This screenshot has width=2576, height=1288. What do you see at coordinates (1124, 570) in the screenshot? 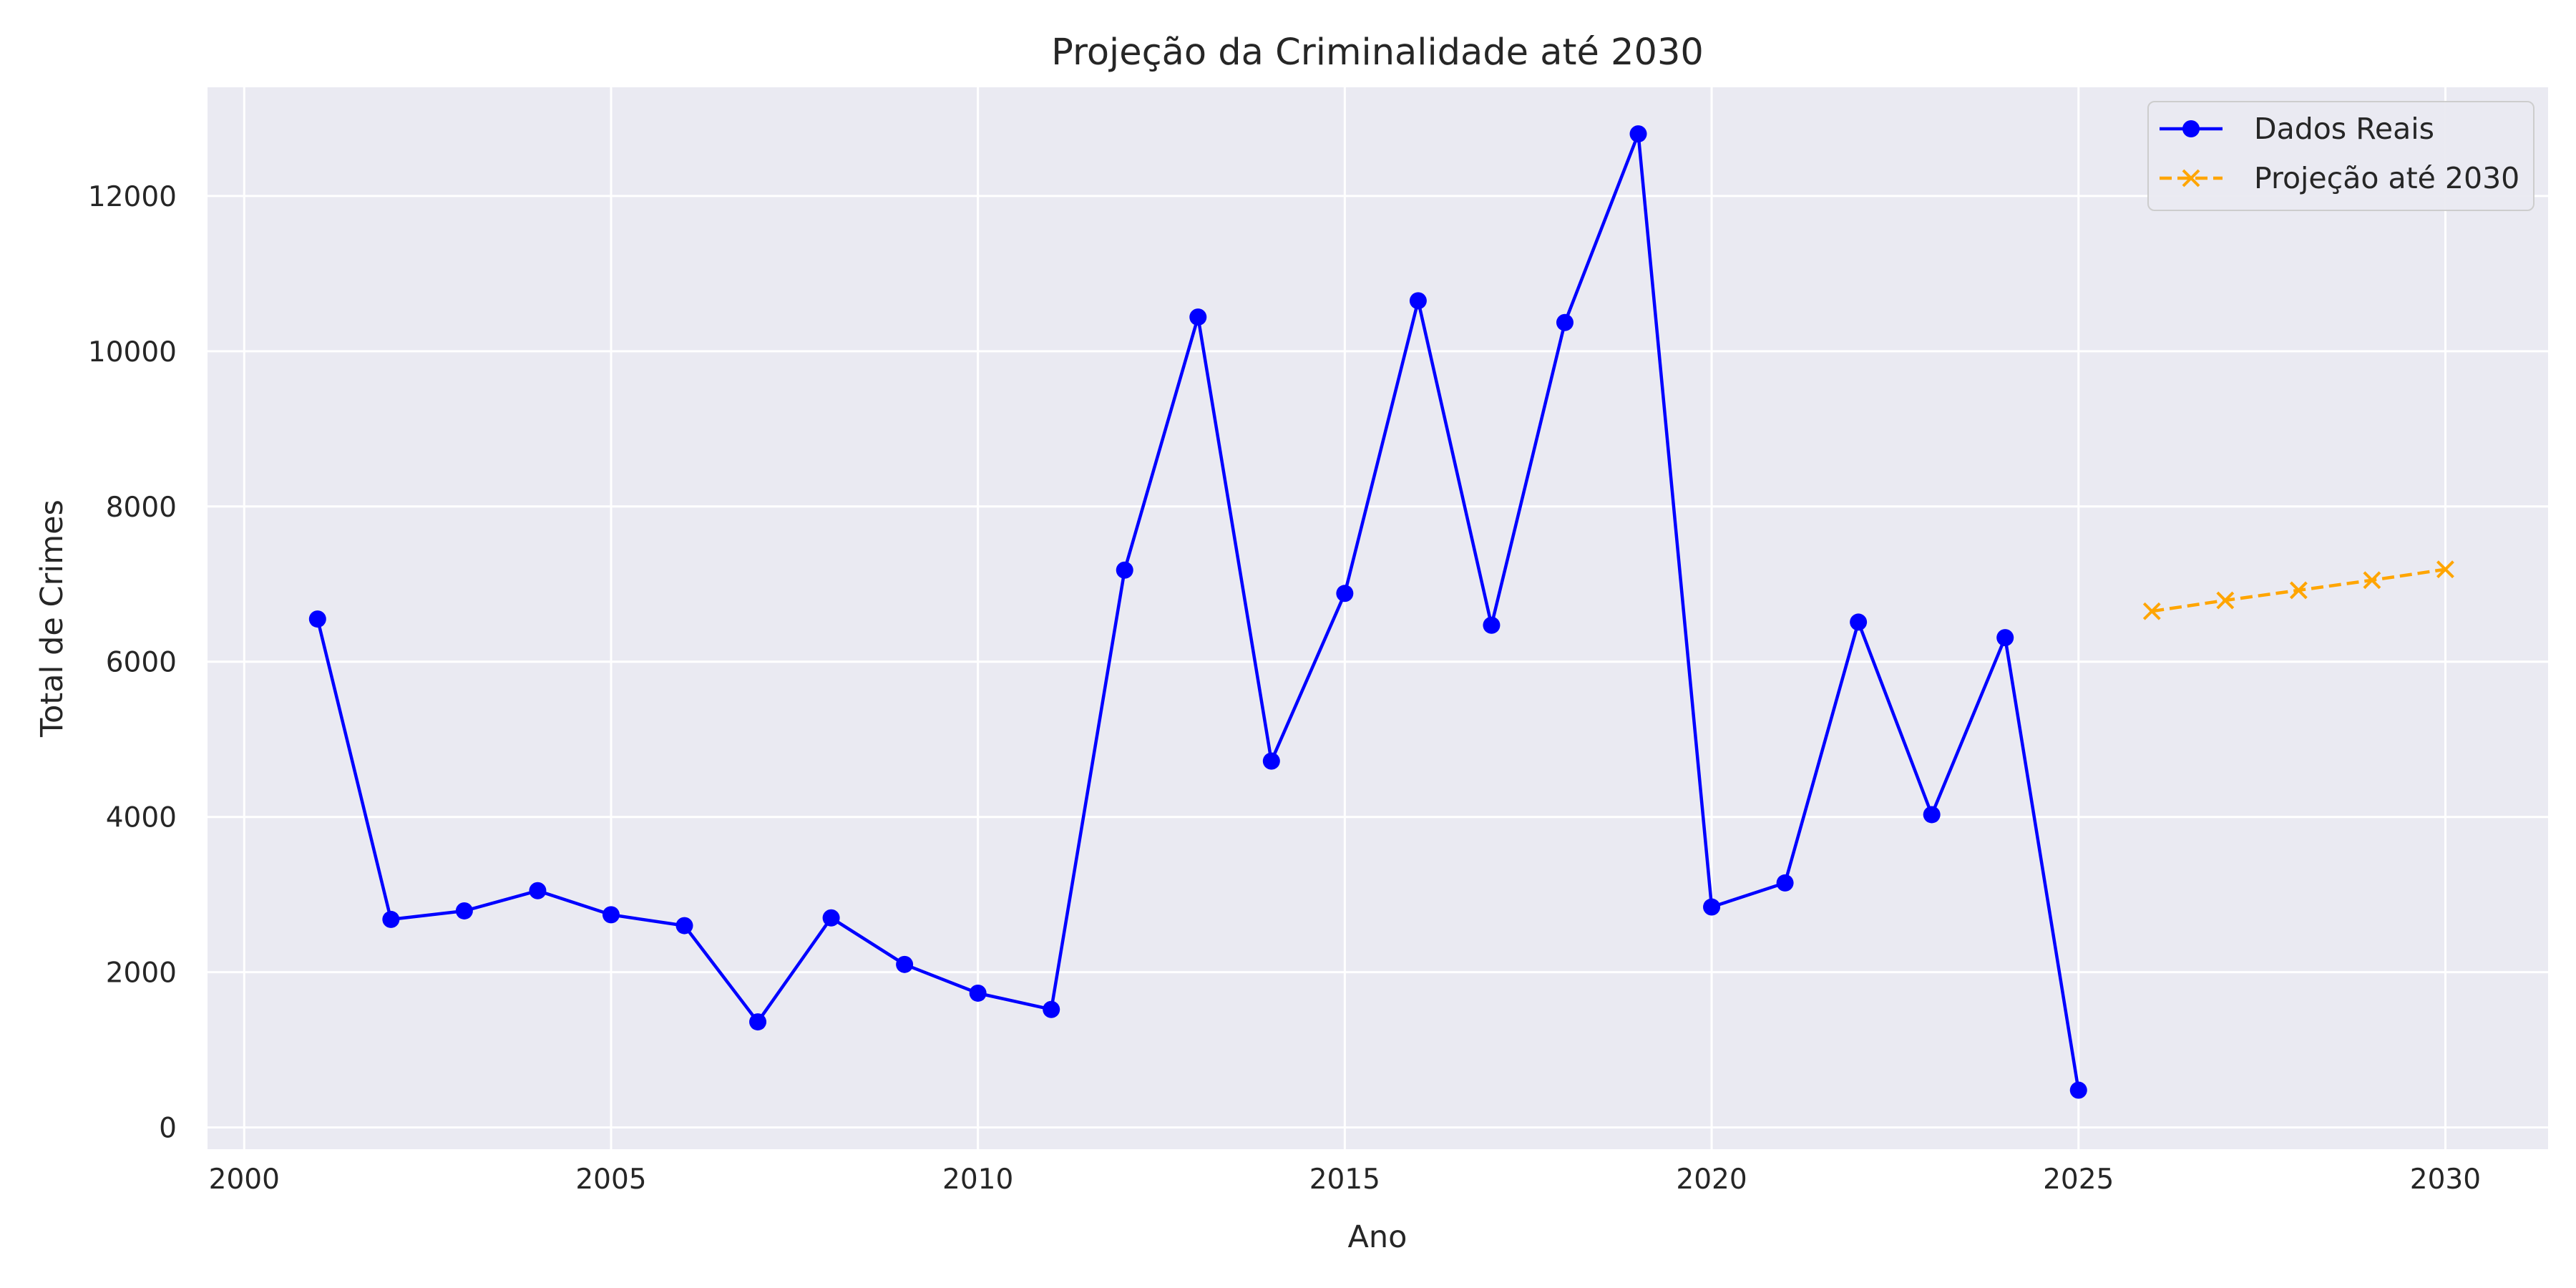
I see `series-0-point-2012` at bounding box center [1124, 570].